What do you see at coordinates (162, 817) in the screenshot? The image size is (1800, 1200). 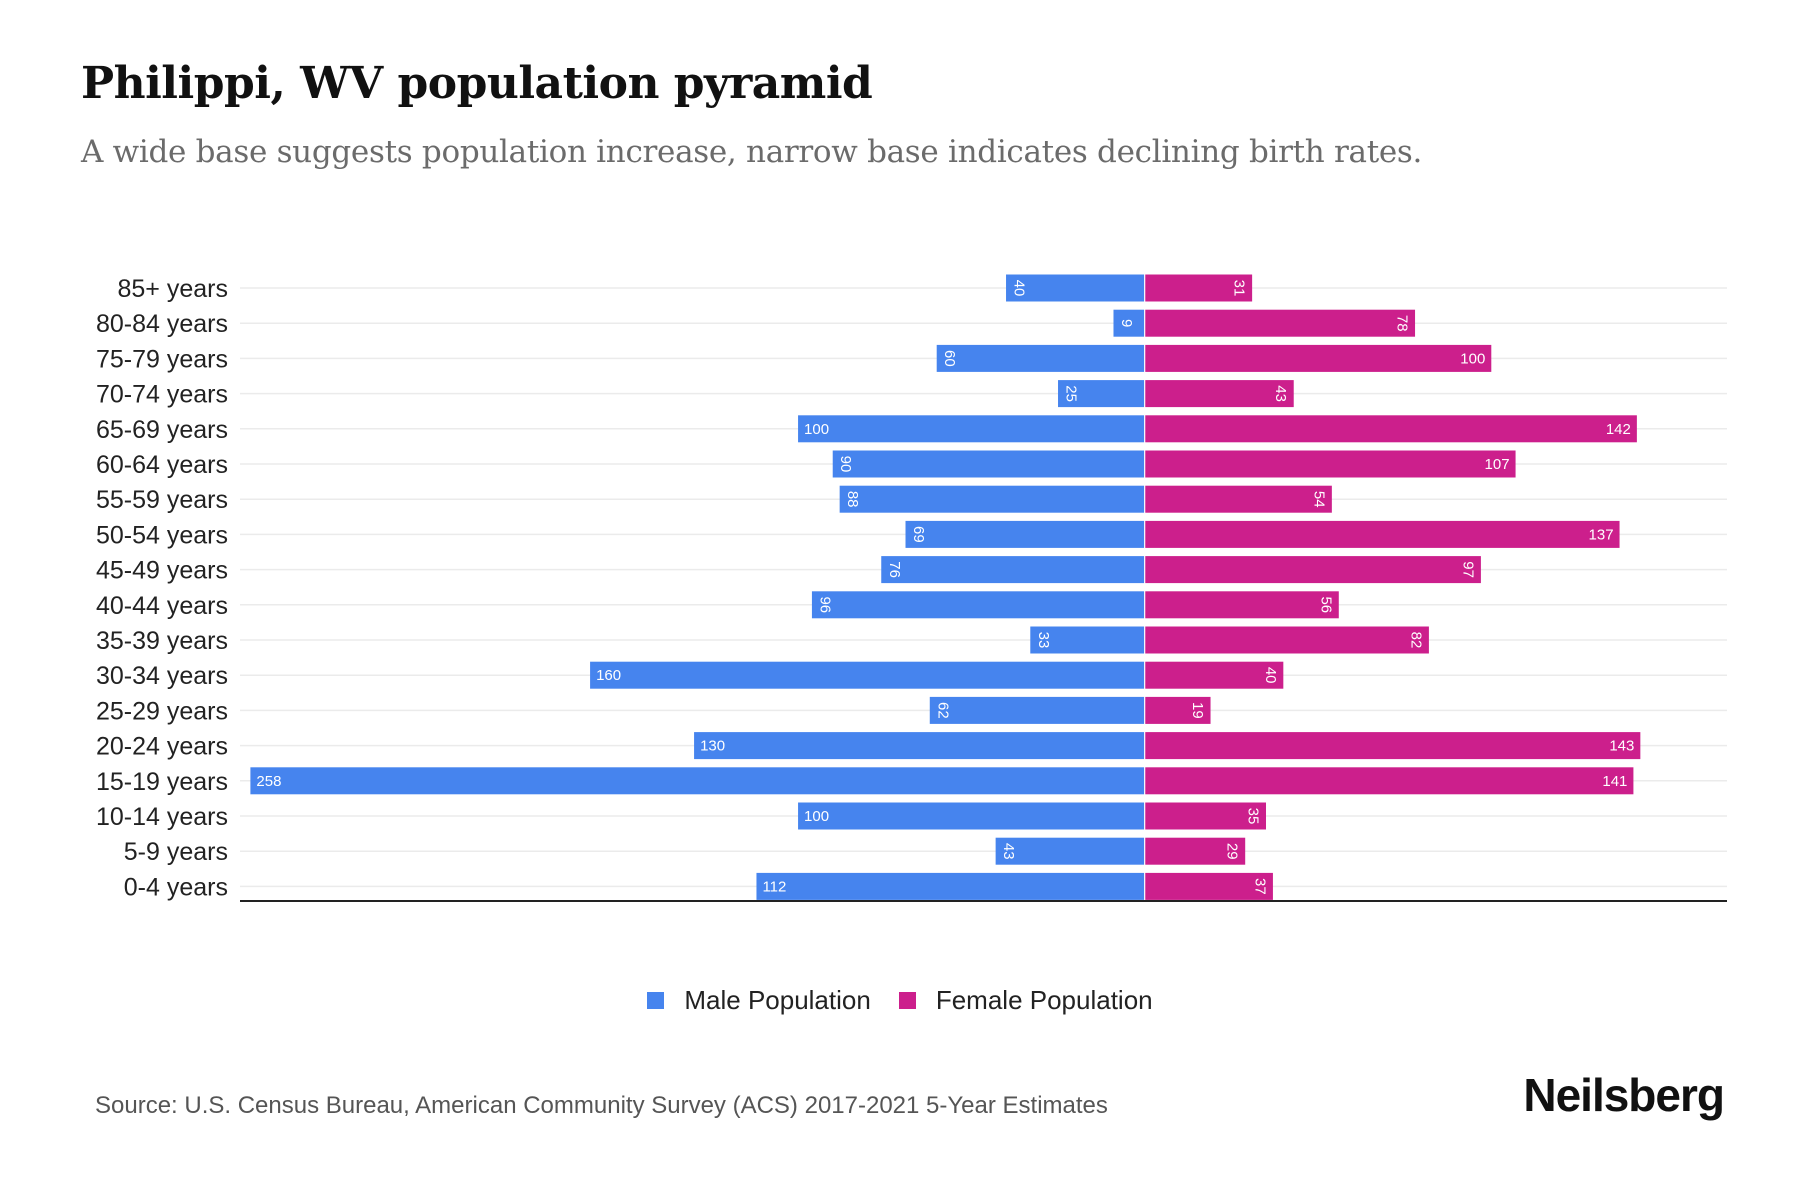 I see `category-label: 10-14 years` at bounding box center [162, 817].